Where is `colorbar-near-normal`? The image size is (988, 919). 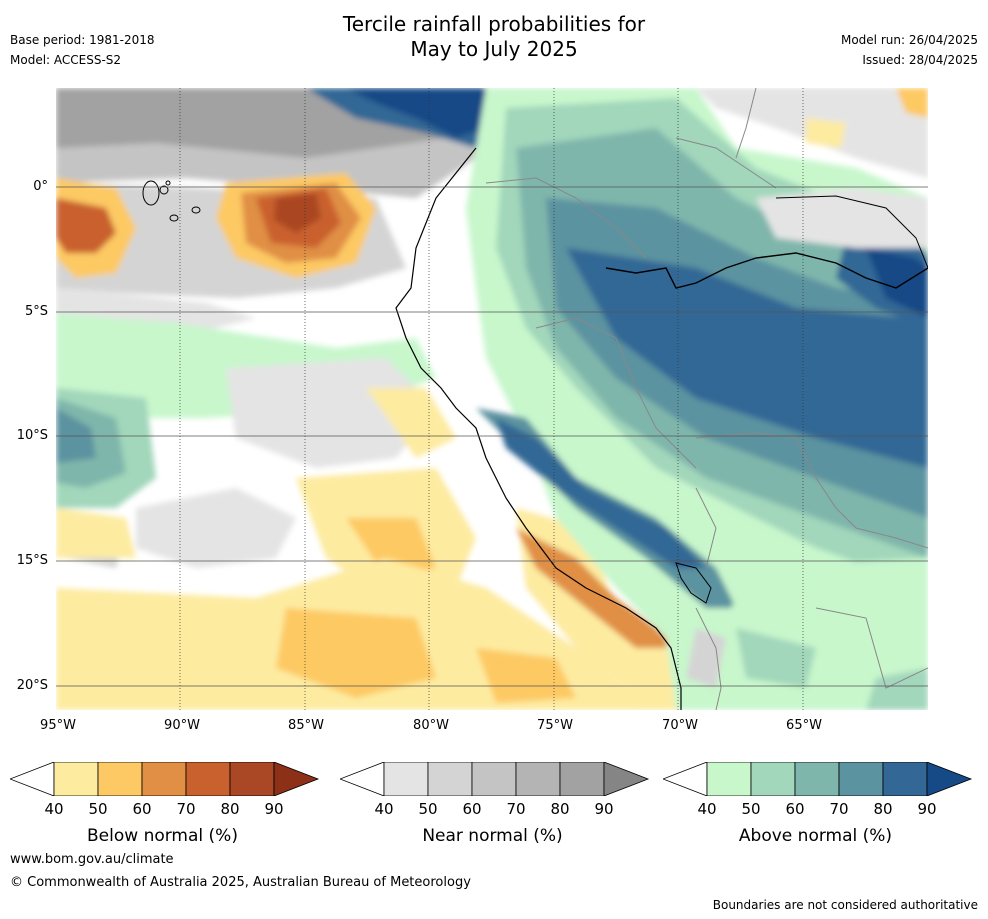 colorbar-near-normal is located at coordinates (494, 780).